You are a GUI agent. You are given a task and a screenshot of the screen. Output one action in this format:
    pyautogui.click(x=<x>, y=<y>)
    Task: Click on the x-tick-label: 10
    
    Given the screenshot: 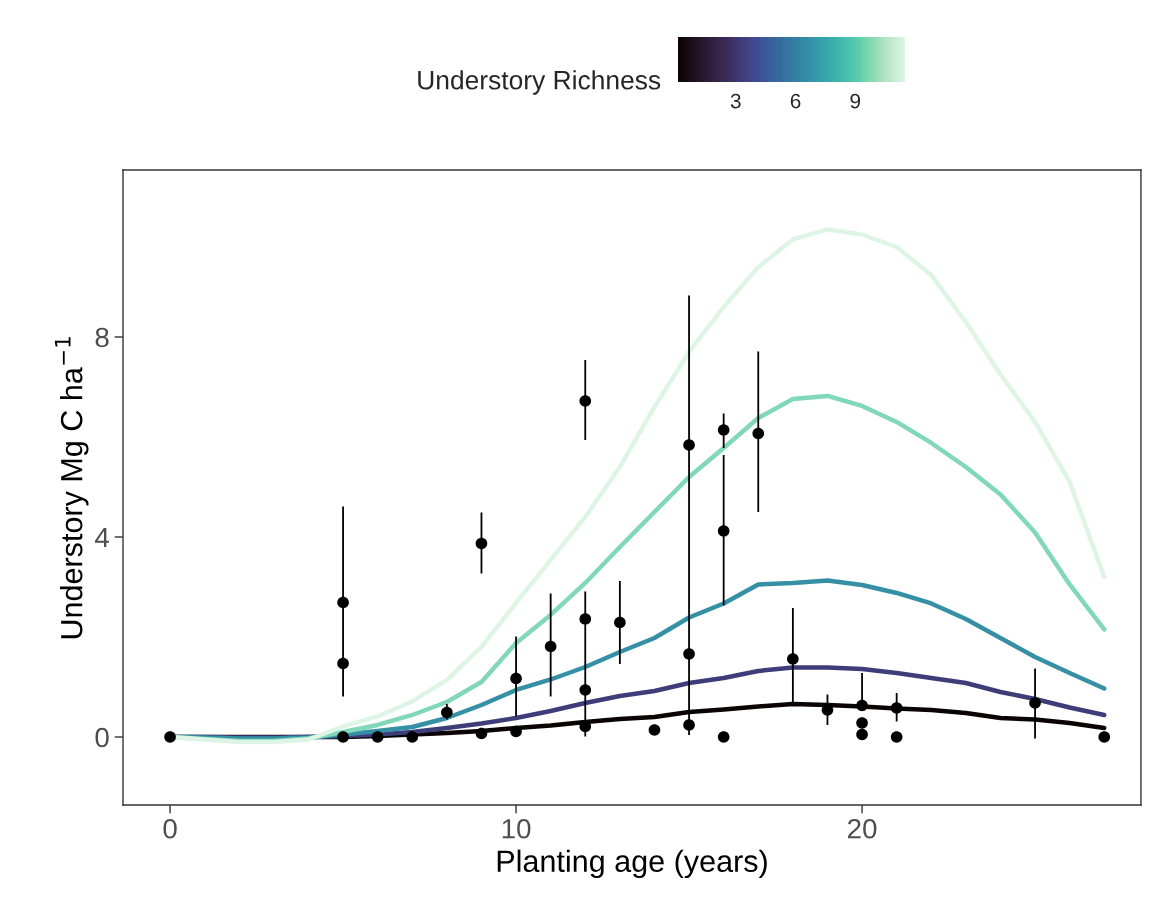 What is the action you would take?
    pyautogui.click(x=516, y=828)
    